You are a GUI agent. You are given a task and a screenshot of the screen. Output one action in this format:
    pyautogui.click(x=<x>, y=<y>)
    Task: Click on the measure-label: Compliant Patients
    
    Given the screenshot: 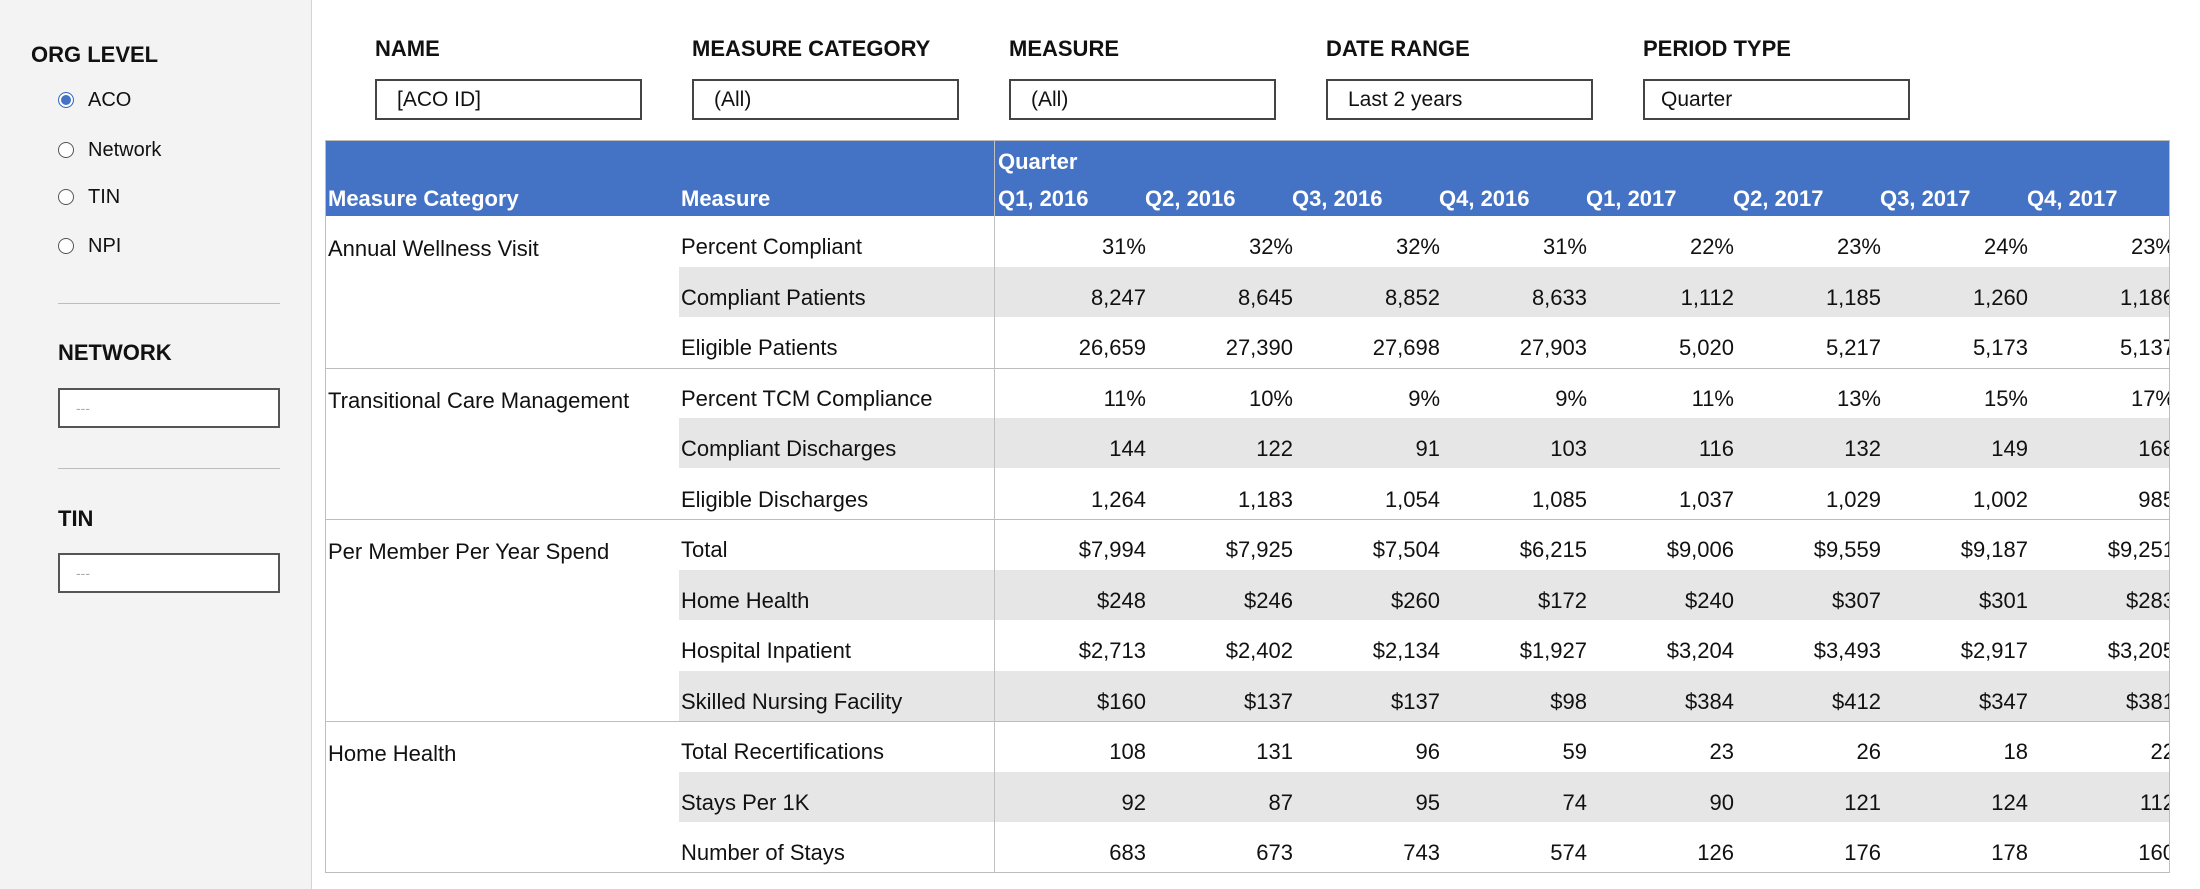 What is the action you would take?
    pyautogui.click(x=773, y=297)
    